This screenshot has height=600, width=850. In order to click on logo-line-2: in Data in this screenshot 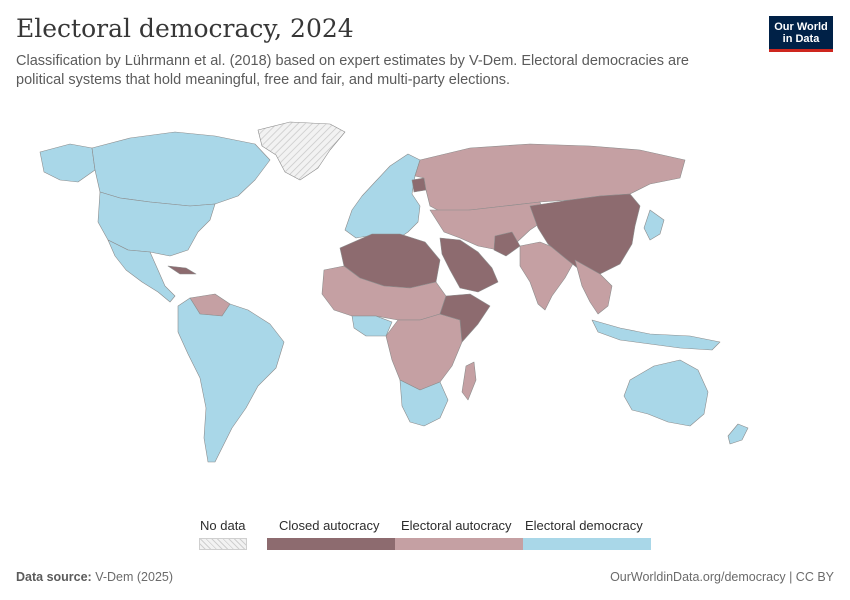, I will do `click(801, 39)`.